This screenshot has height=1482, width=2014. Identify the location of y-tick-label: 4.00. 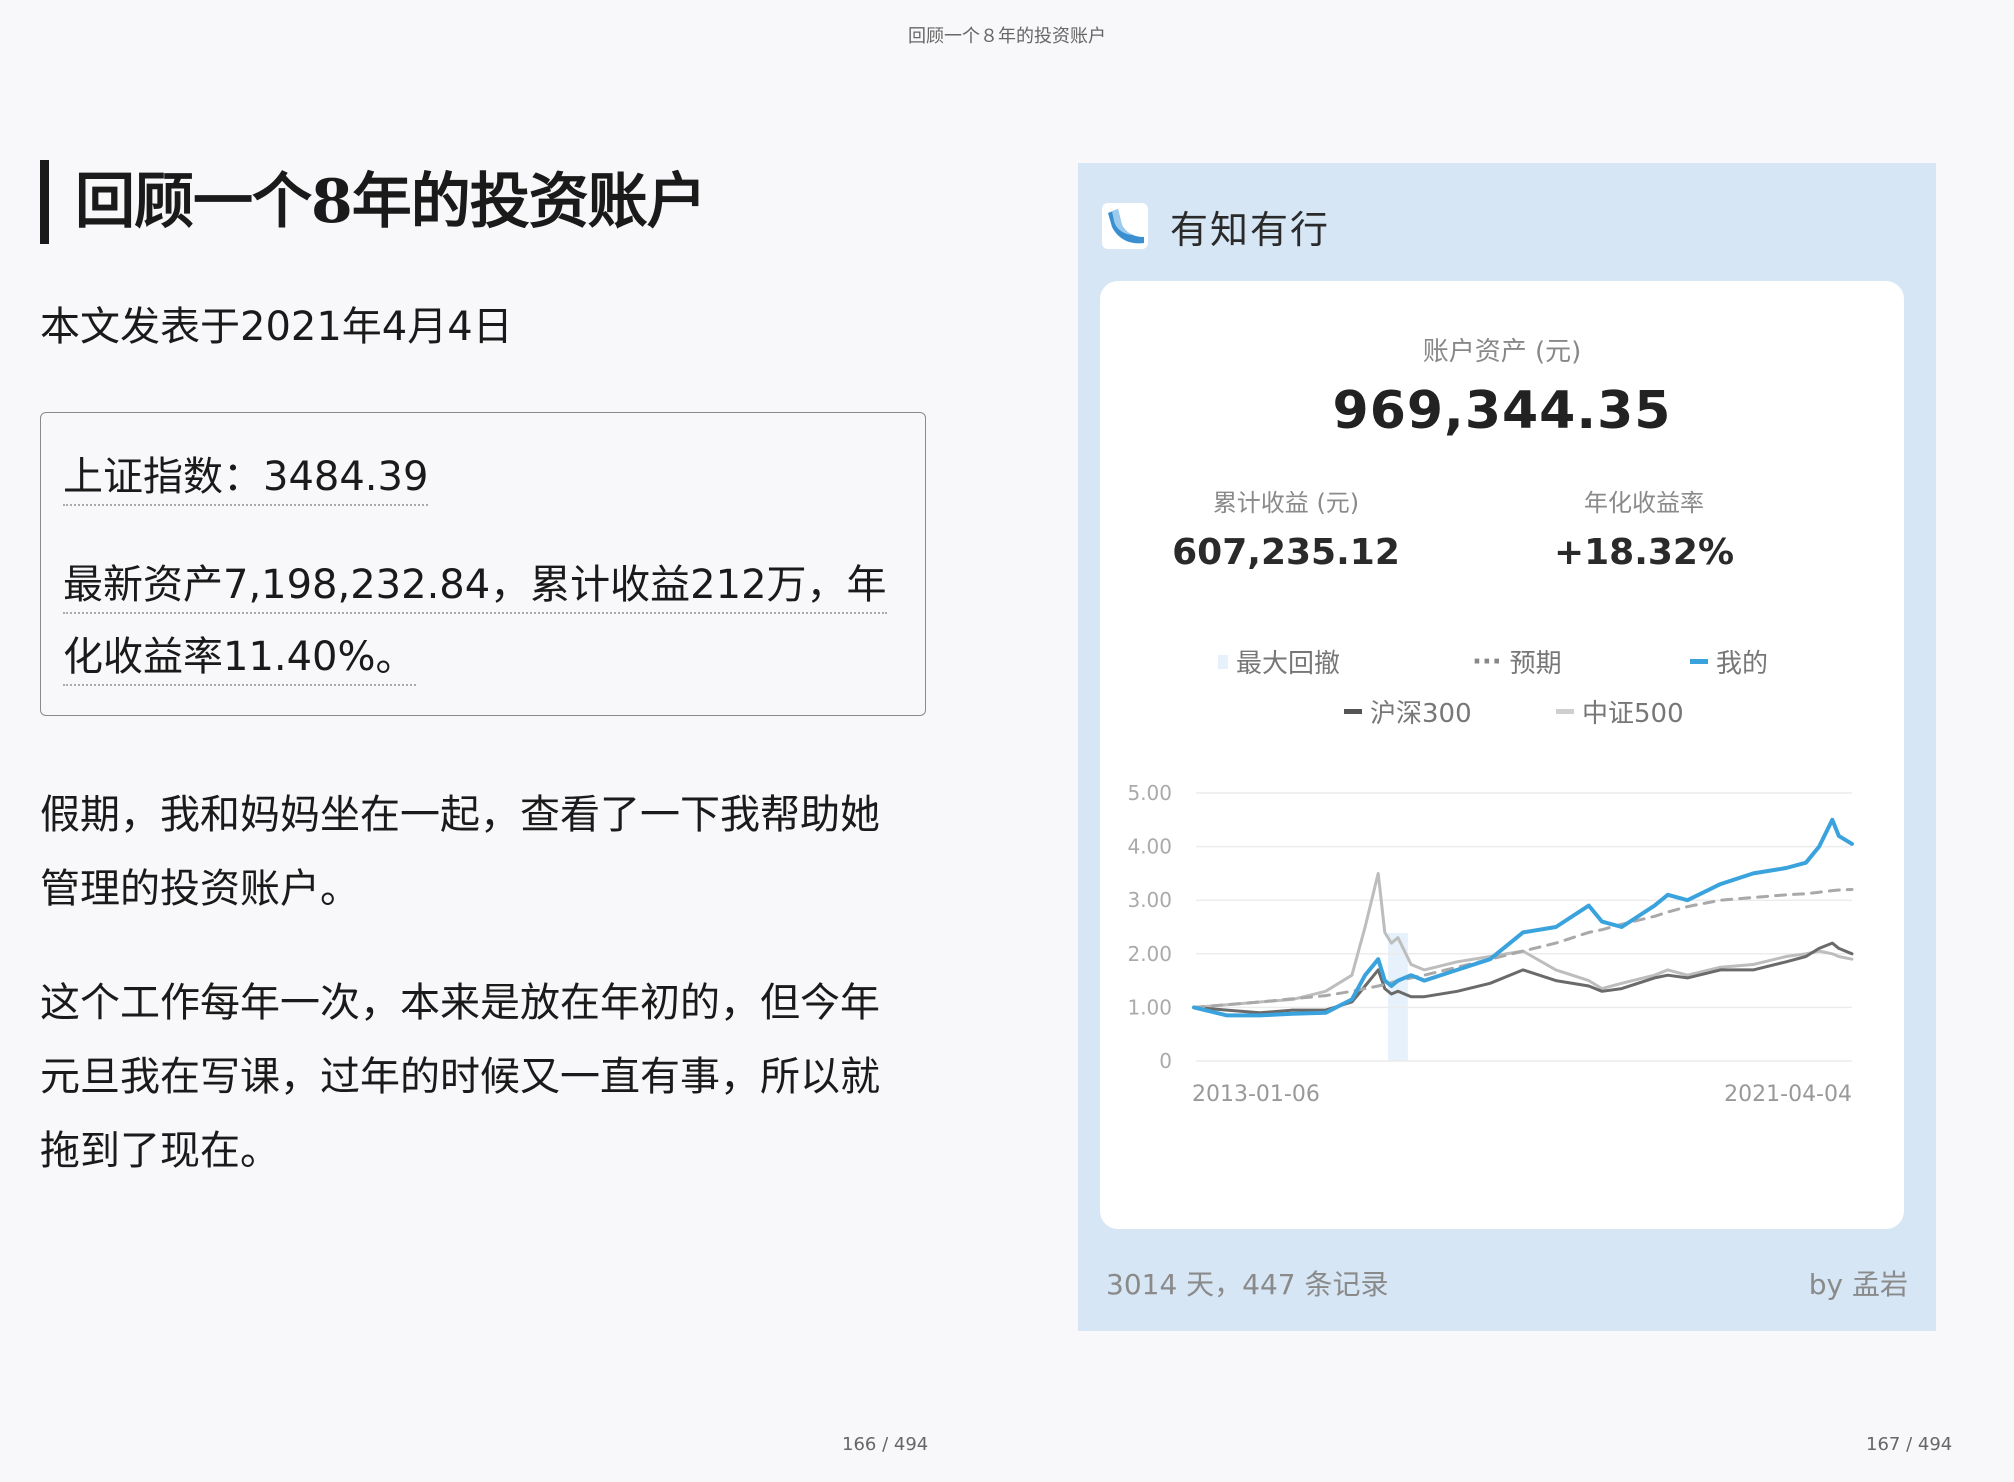
(1149, 847).